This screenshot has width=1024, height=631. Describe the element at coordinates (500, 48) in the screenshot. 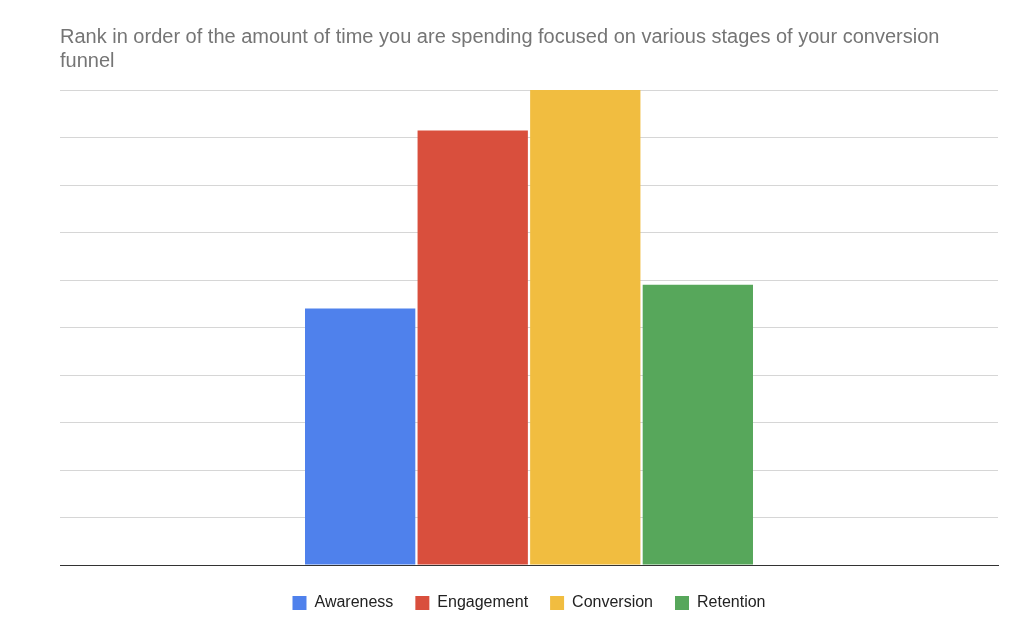

I see `chart-title: Rank in order of the amount of time you are spending focused on various stages of your conversion funnel` at that location.